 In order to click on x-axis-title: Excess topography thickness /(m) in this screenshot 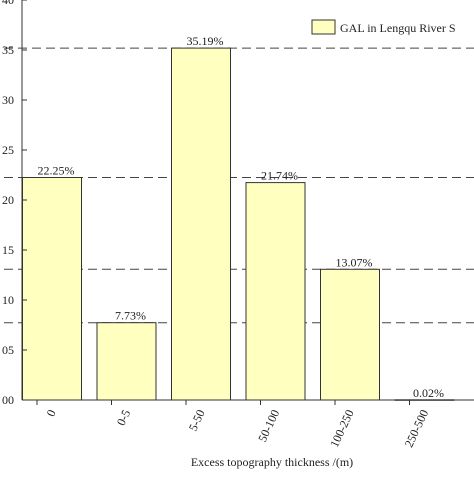, I will do `click(272, 462)`.